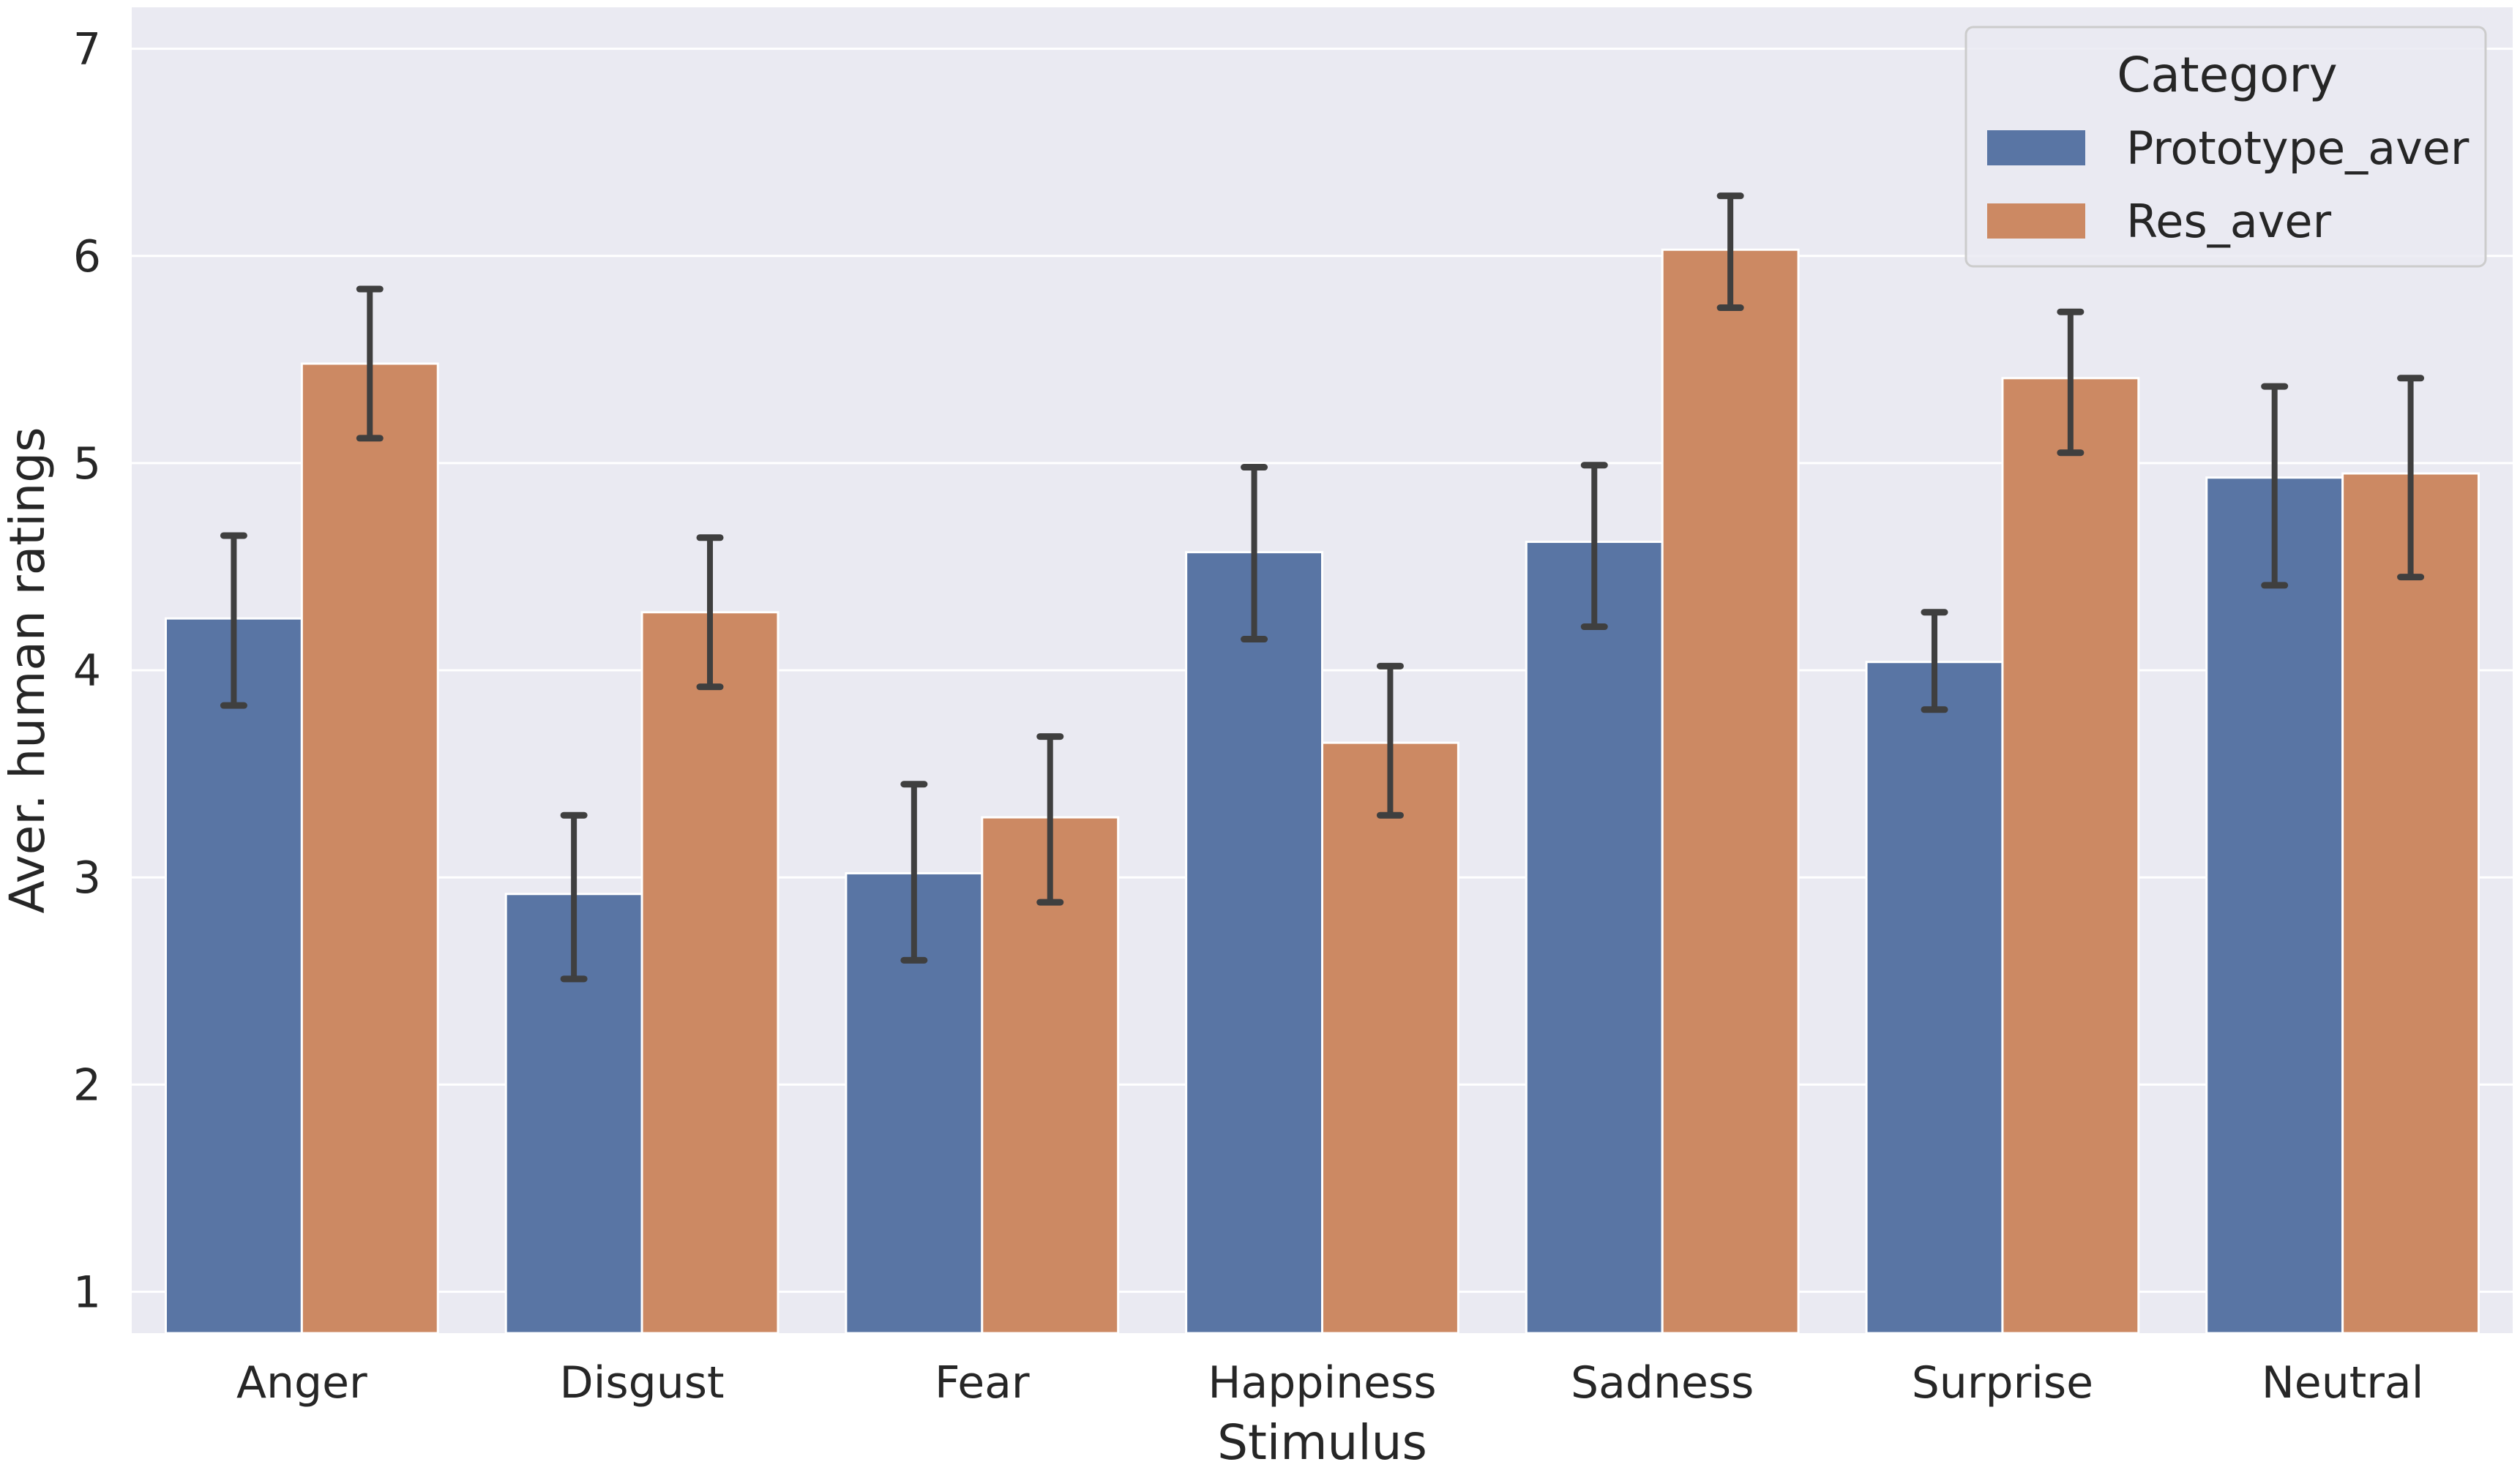 Image resolution: width=2520 pixels, height=1470 pixels. I want to click on y-tick-label: 1, so click(87, 1292).